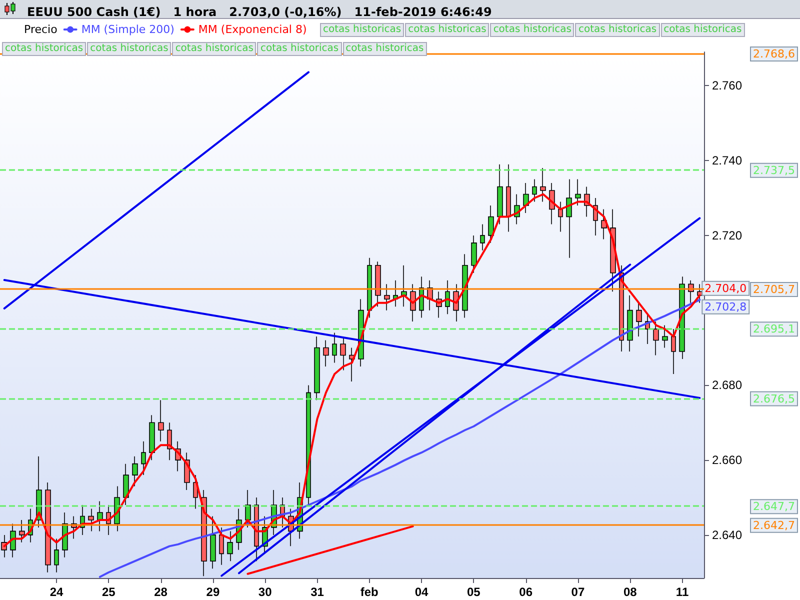 The image size is (800, 600). What do you see at coordinates (109, 592) in the screenshot?
I see `x-tick-label: 25` at bounding box center [109, 592].